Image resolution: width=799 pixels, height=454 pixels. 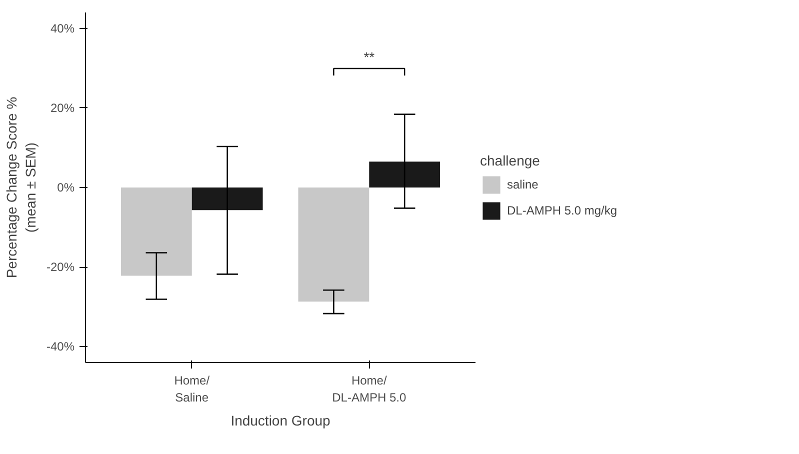 What do you see at coordinates (60, 347) in the screenshot?
I see `y-tick-label: -40%` at bounding box center [60, 347].